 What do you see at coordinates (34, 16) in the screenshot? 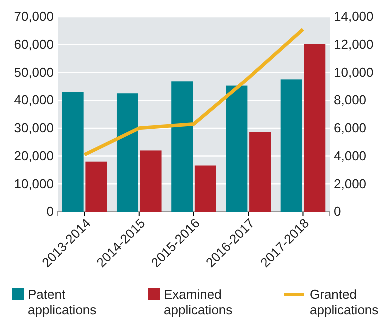
I see `y-tick-label: 70,000` at bounding box center [34, 16].